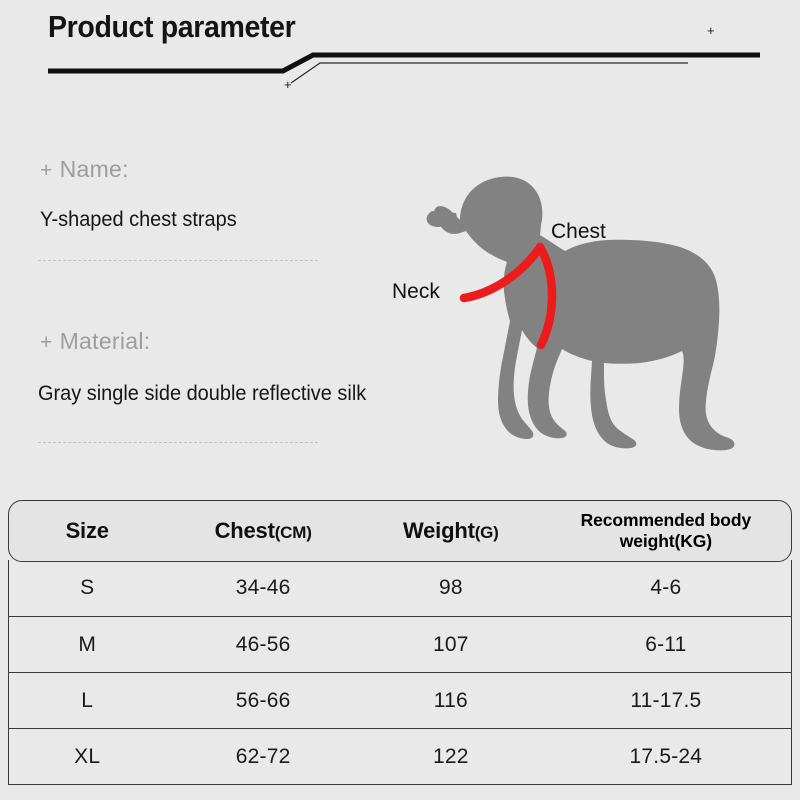  I want to click on column-header-chest-unit: (CM), so click(293, 532).